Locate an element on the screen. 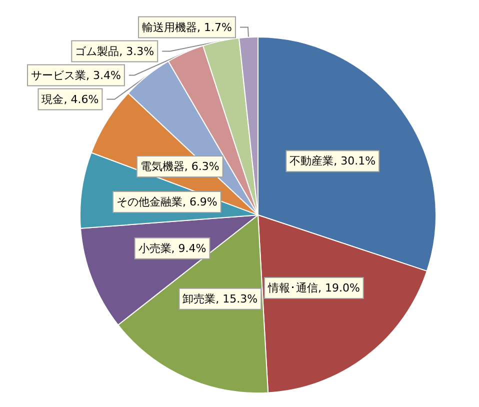  slice-label: 現金, 4.6% is located at coordinates (70, 99).